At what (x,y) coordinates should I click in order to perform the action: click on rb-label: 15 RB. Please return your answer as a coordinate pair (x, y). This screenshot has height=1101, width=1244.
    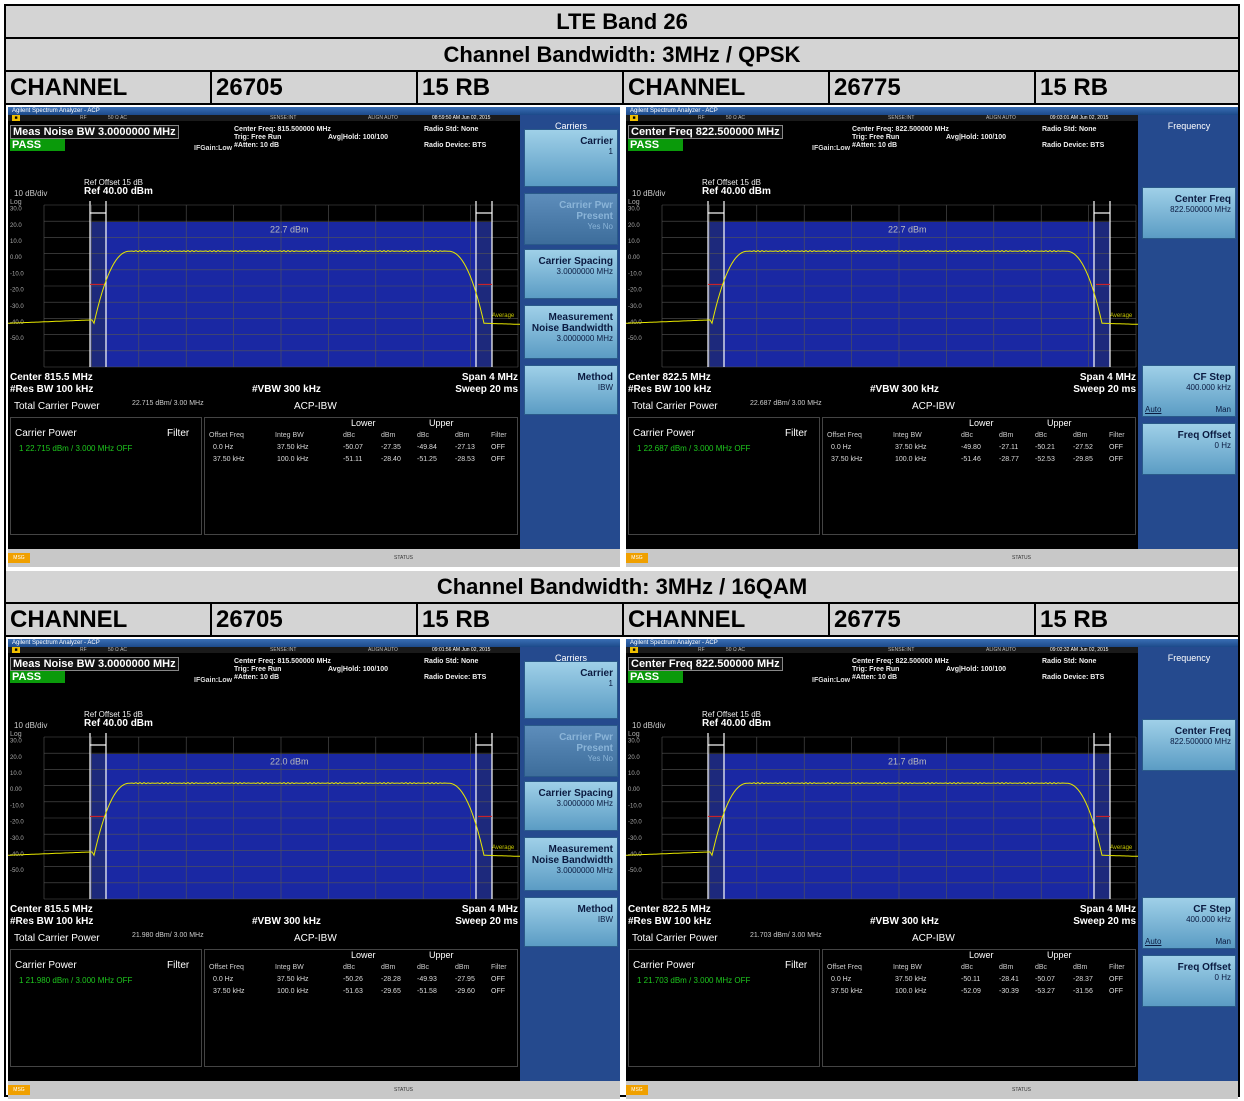
    Looking at the image, I should click on (1137, 87).